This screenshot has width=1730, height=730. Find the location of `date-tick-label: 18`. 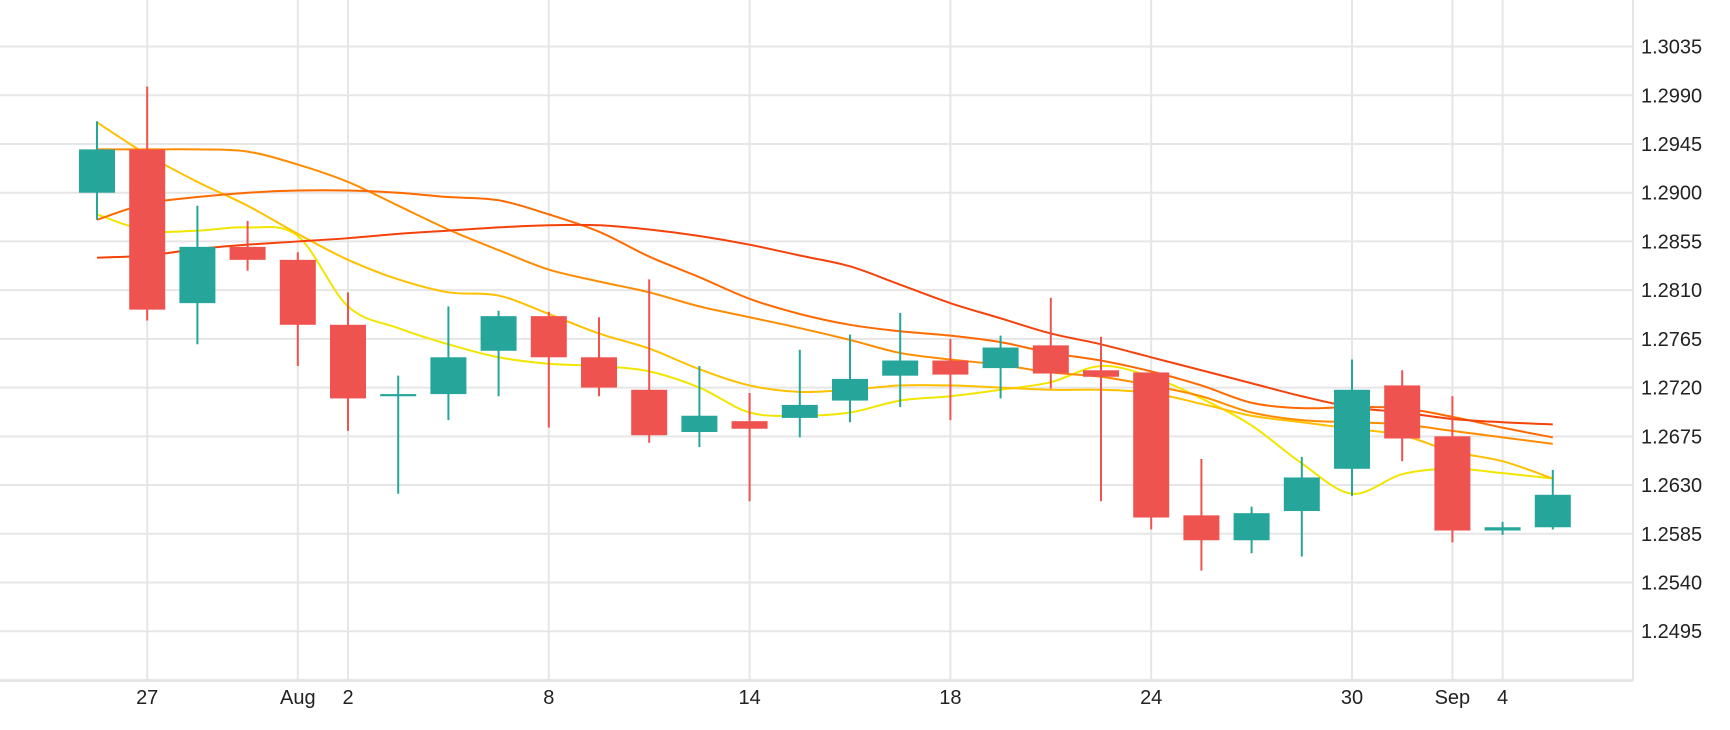

date-tick-label: 18 is located at coordinates (950, 698).